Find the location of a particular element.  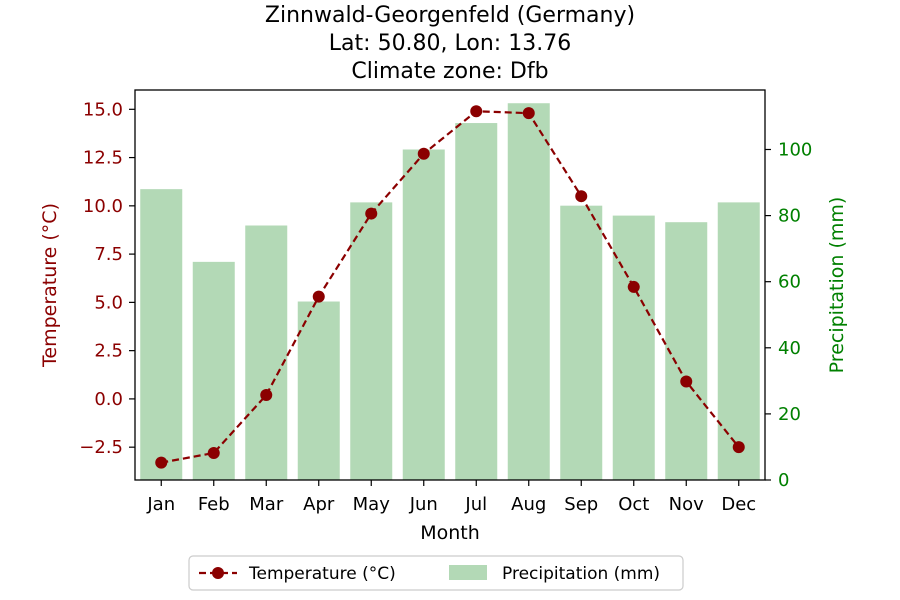

temperature-axis: −2.5 0.0 2.5 5.0 7.5 10.0 12.5 15.0 is located at coordinates (107, 278).